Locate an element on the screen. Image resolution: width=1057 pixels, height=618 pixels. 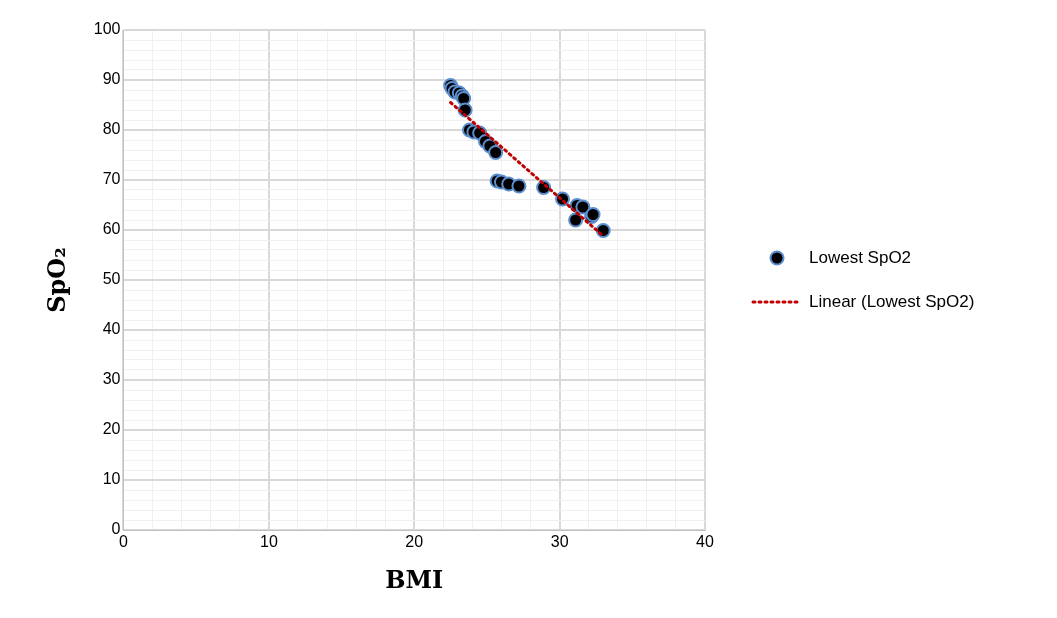
x-tick-label: 20 is located at coordinates (414, 542).